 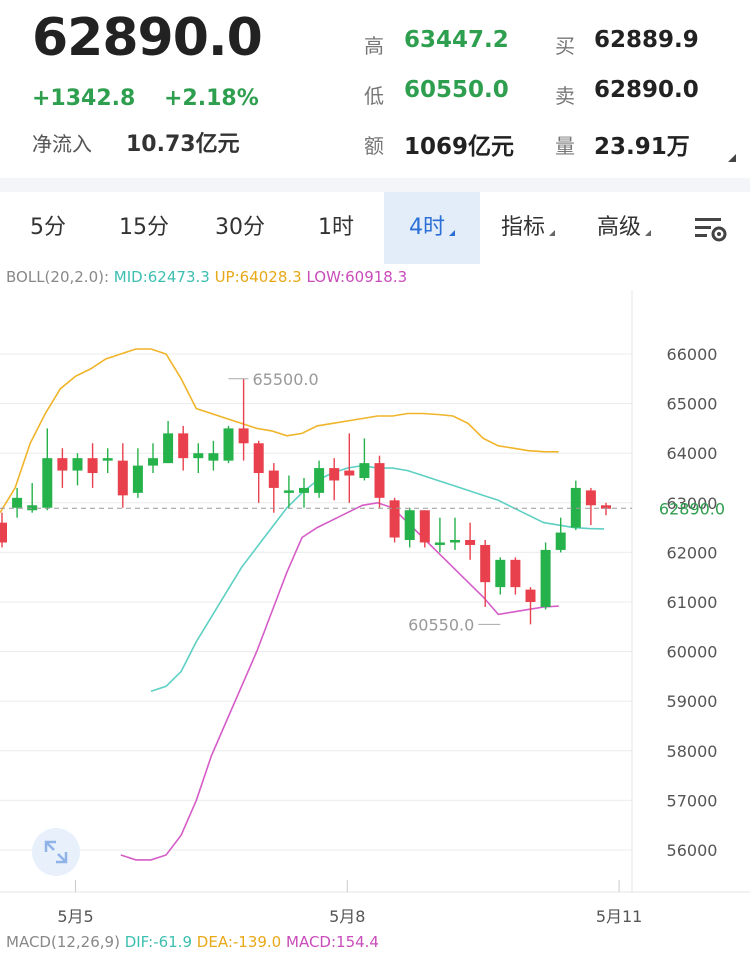 What do you see at coordinates (565, 146) in the screenshot?
I see `volume-label: 量` at bounding box center [565, 146].